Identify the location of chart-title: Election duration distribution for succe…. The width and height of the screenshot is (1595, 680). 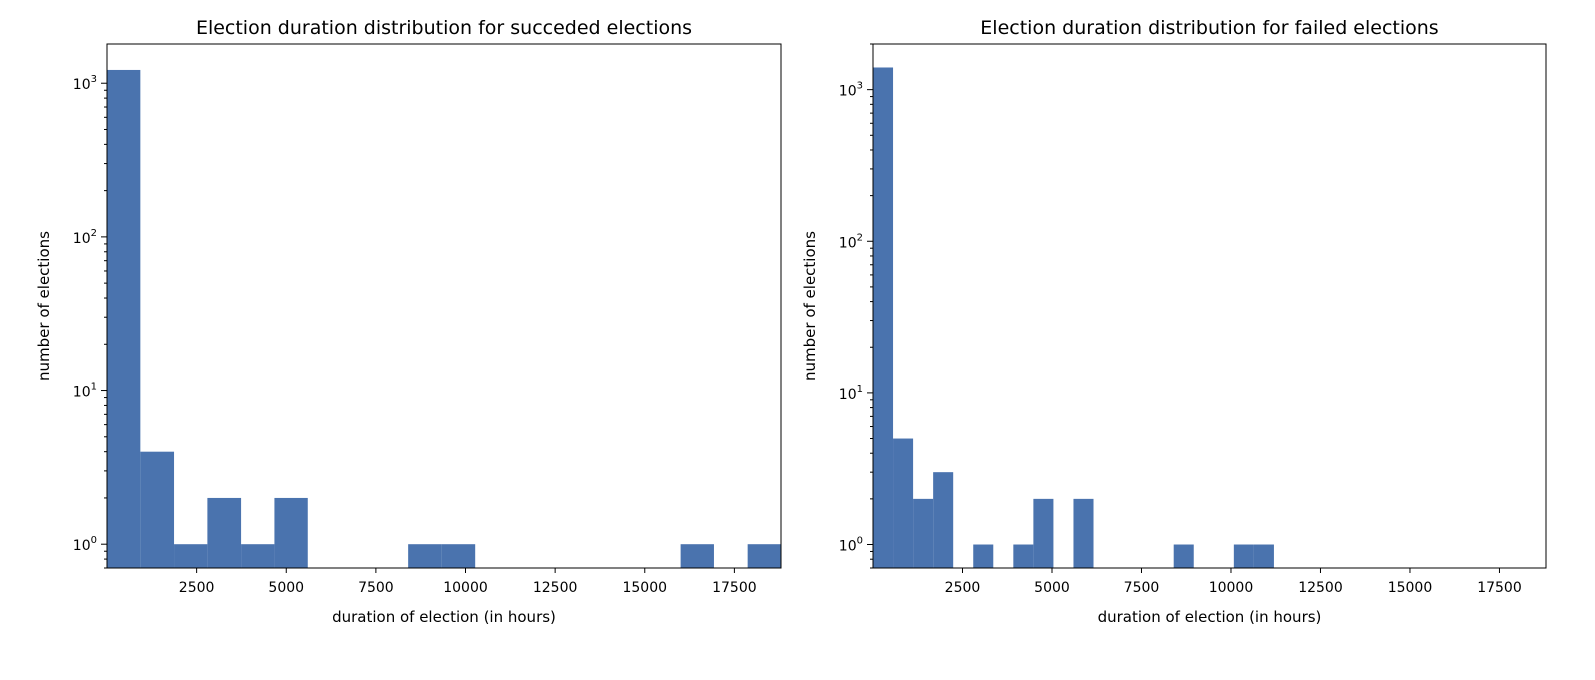
(444, 28).